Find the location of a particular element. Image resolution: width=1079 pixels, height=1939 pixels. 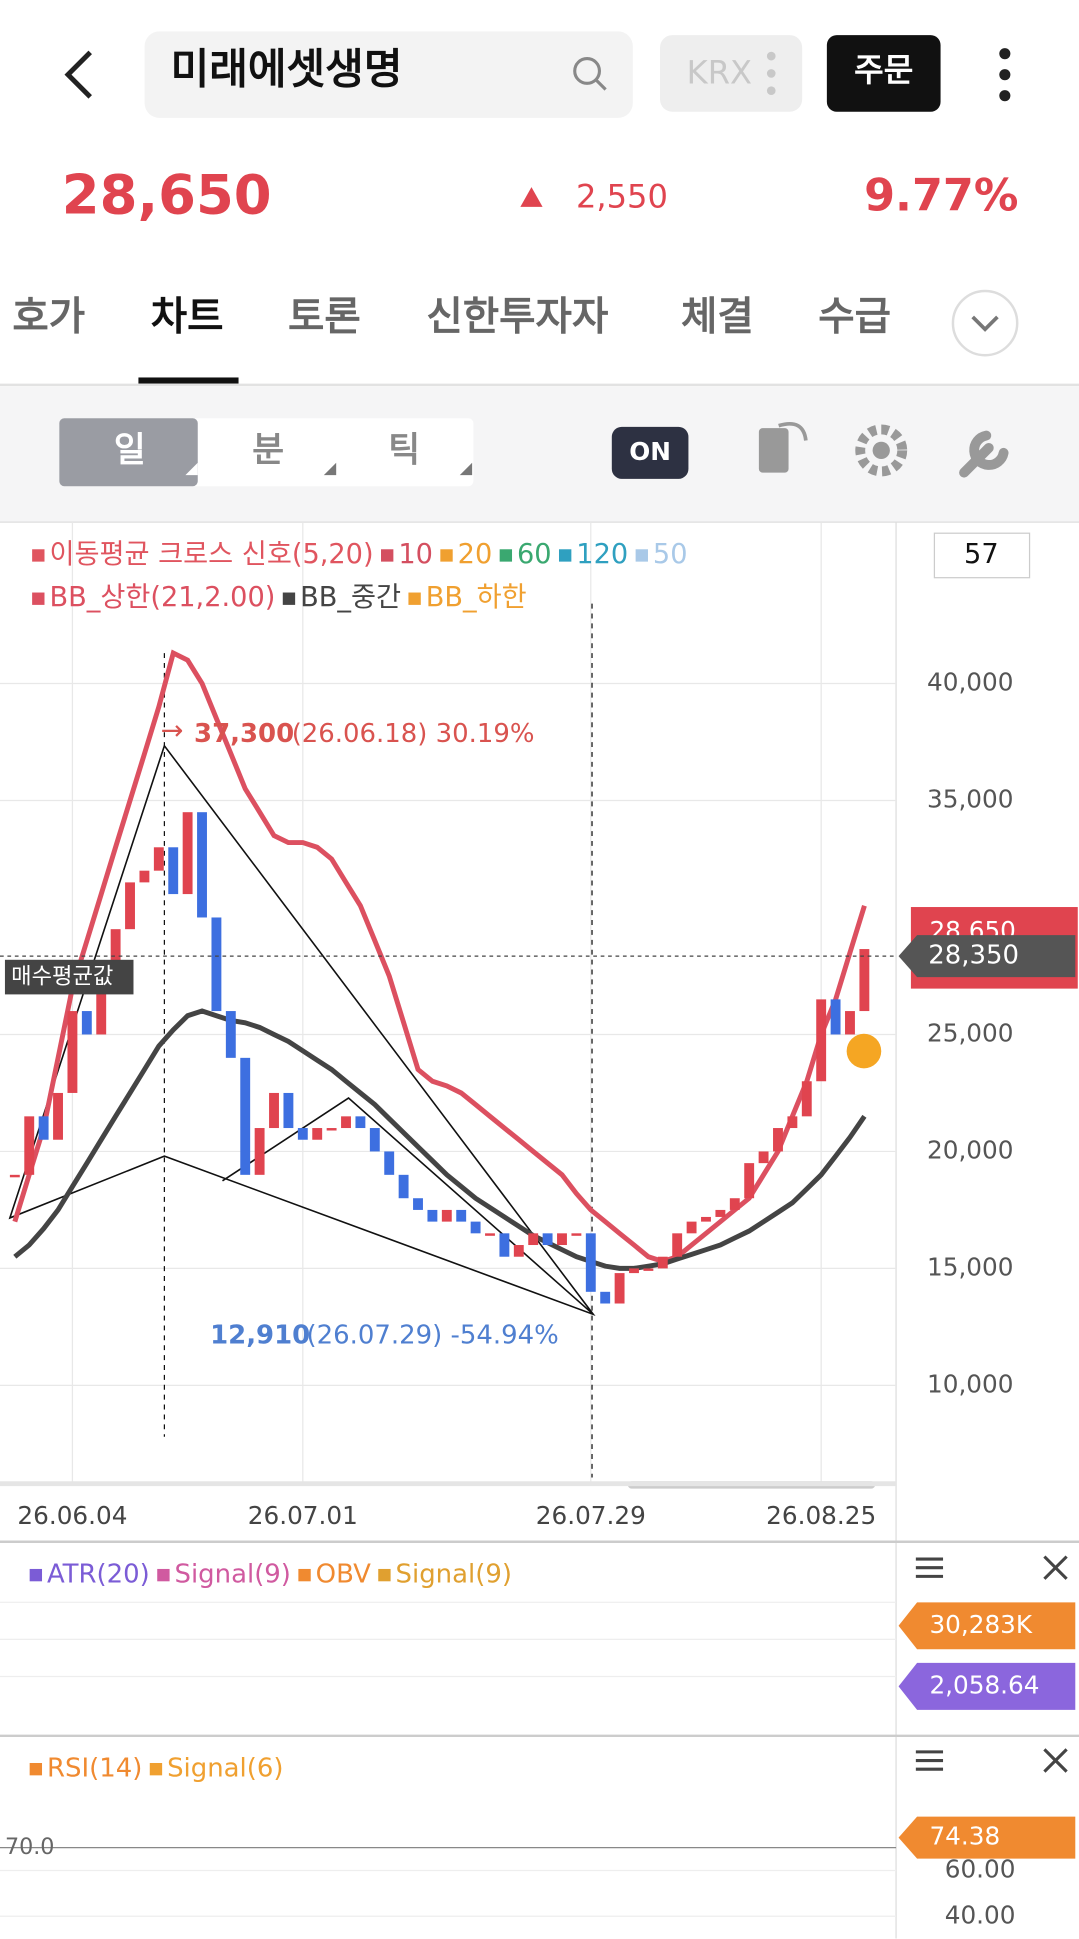

period: 일 is located at coordinates (130, 451).